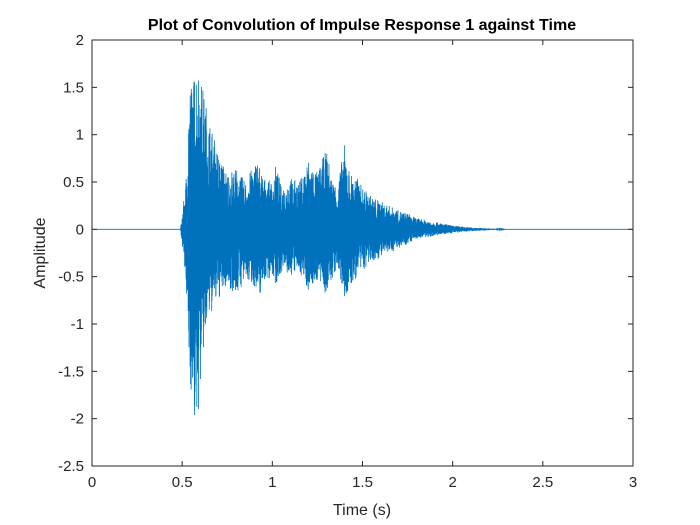  I want to click on x-tick-label: 2.5, so click(542, 482).